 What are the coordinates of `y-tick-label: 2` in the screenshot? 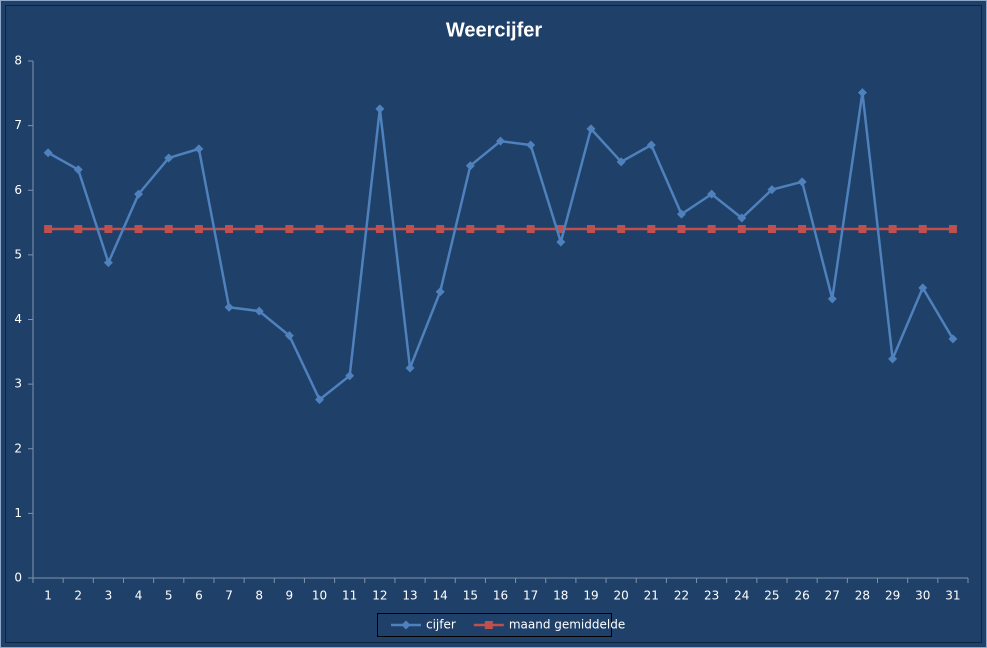 It's located at (18, 448).